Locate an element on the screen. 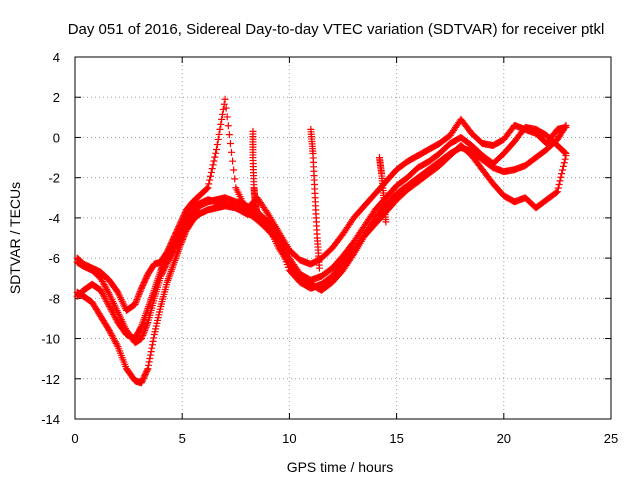 This screenshot has height=480, width=640. y-tick-label: 0 is located at coordinates (56, 137).